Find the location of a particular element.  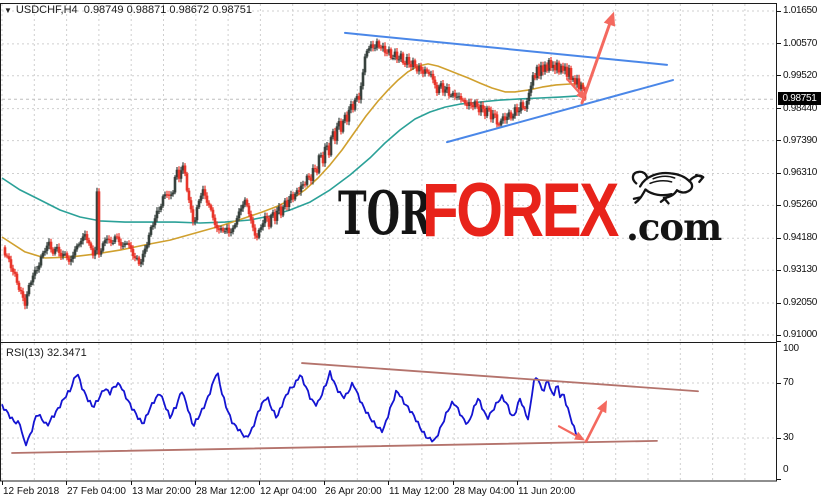

dropdown-marker-icon: ▼ is located at coordinates (8, 10).